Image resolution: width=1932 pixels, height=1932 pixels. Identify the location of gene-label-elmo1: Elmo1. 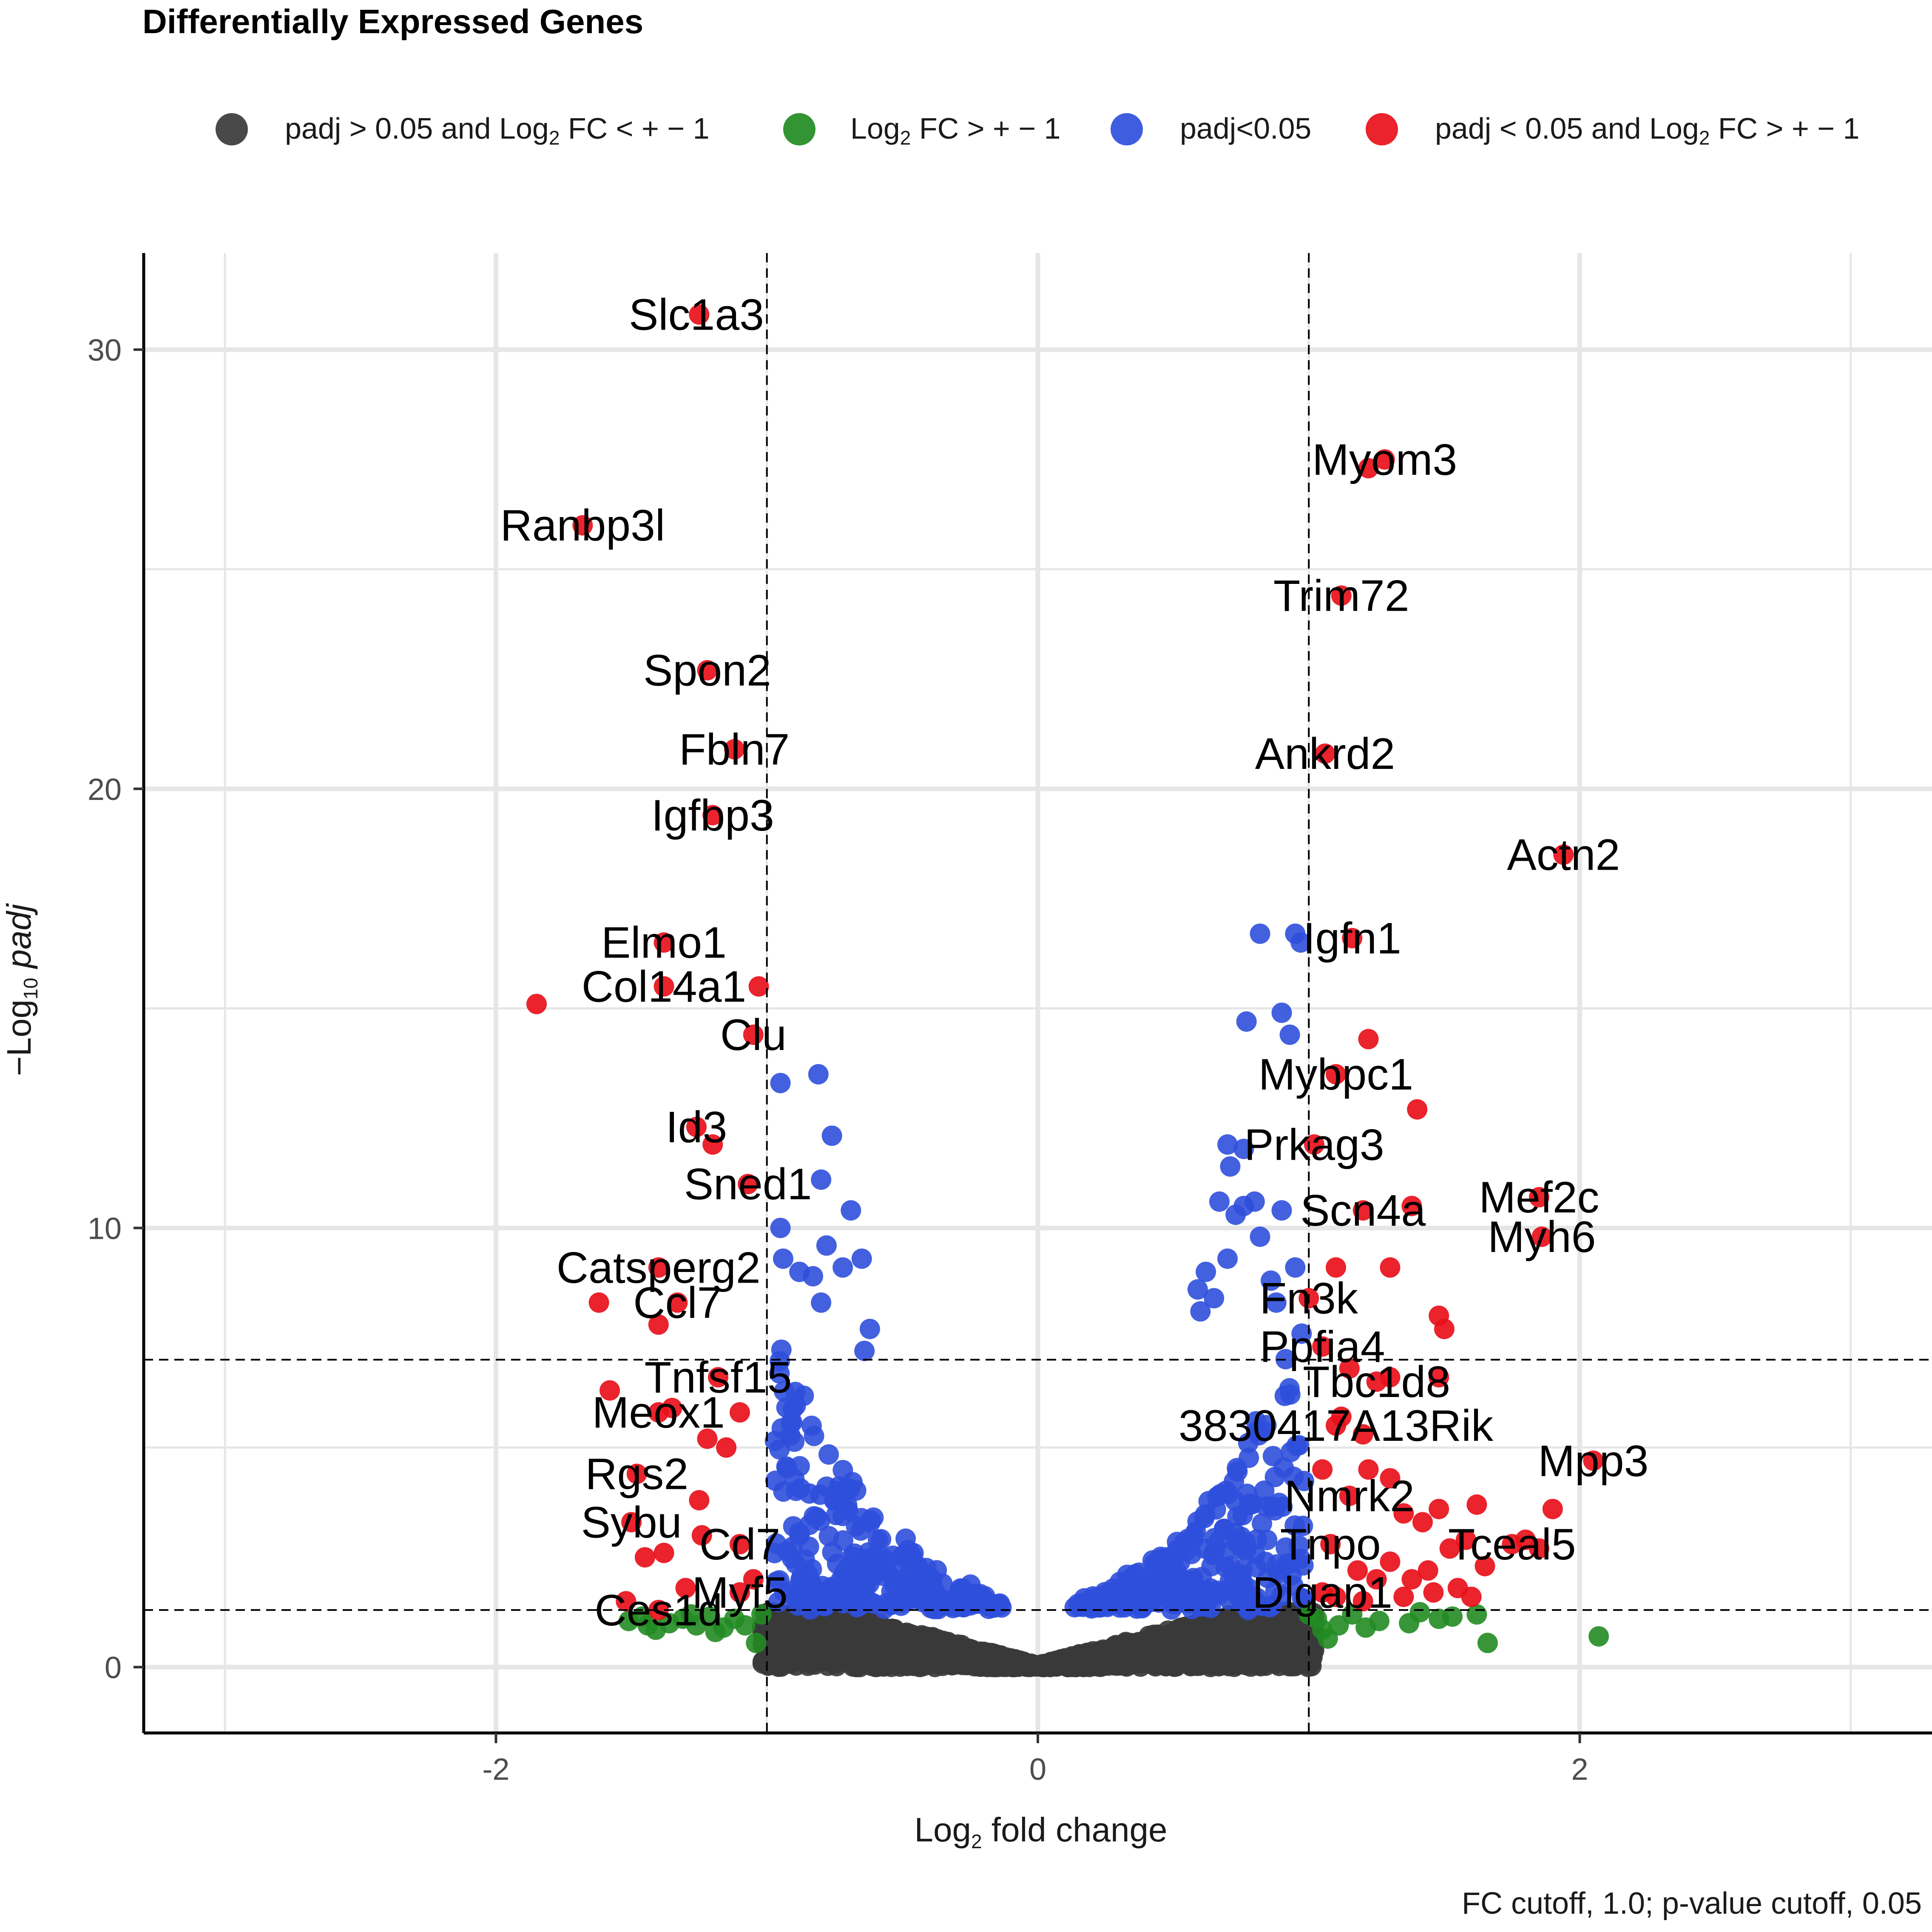
(664, 942).